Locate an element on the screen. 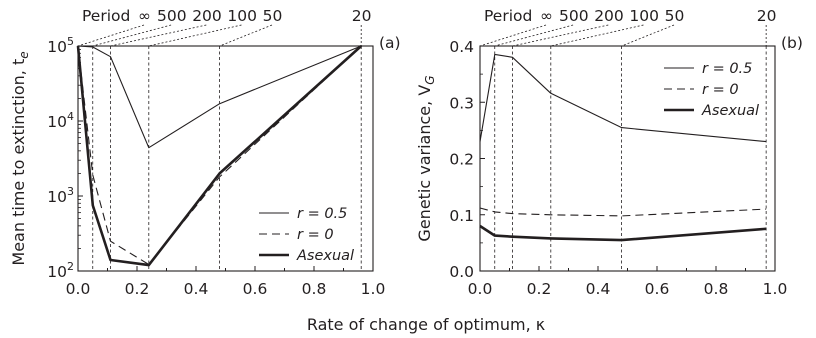 The height and width of the screenshot is (338, 816). y-tick-label: 10² is located at coordinates (60, 270).